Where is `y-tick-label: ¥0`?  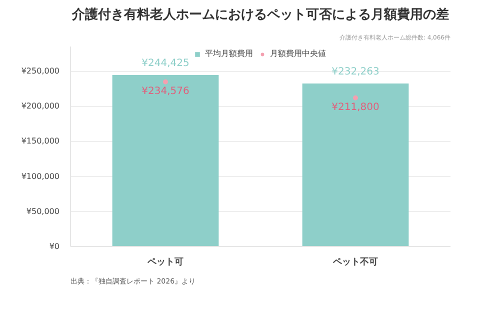
y-tick-label: ¥0 is located at coordinates (54, 246).